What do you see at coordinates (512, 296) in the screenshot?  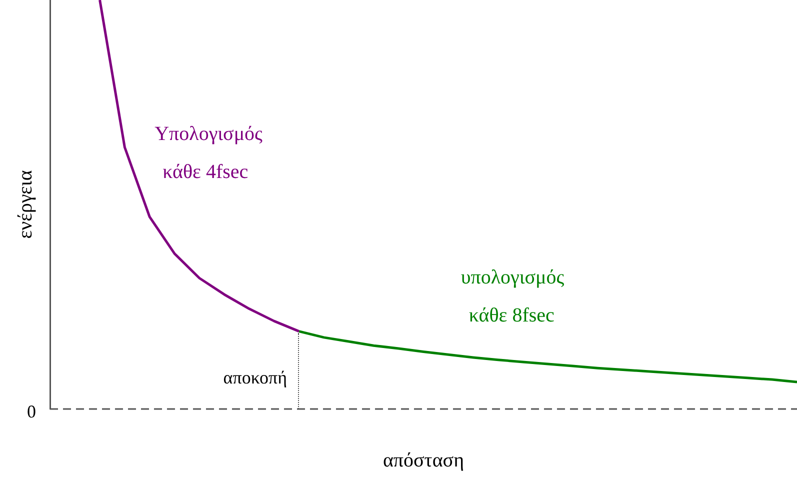 I see `series-label: υπολογισμός κάθε 8fsec` at bounding box center [512, 296].